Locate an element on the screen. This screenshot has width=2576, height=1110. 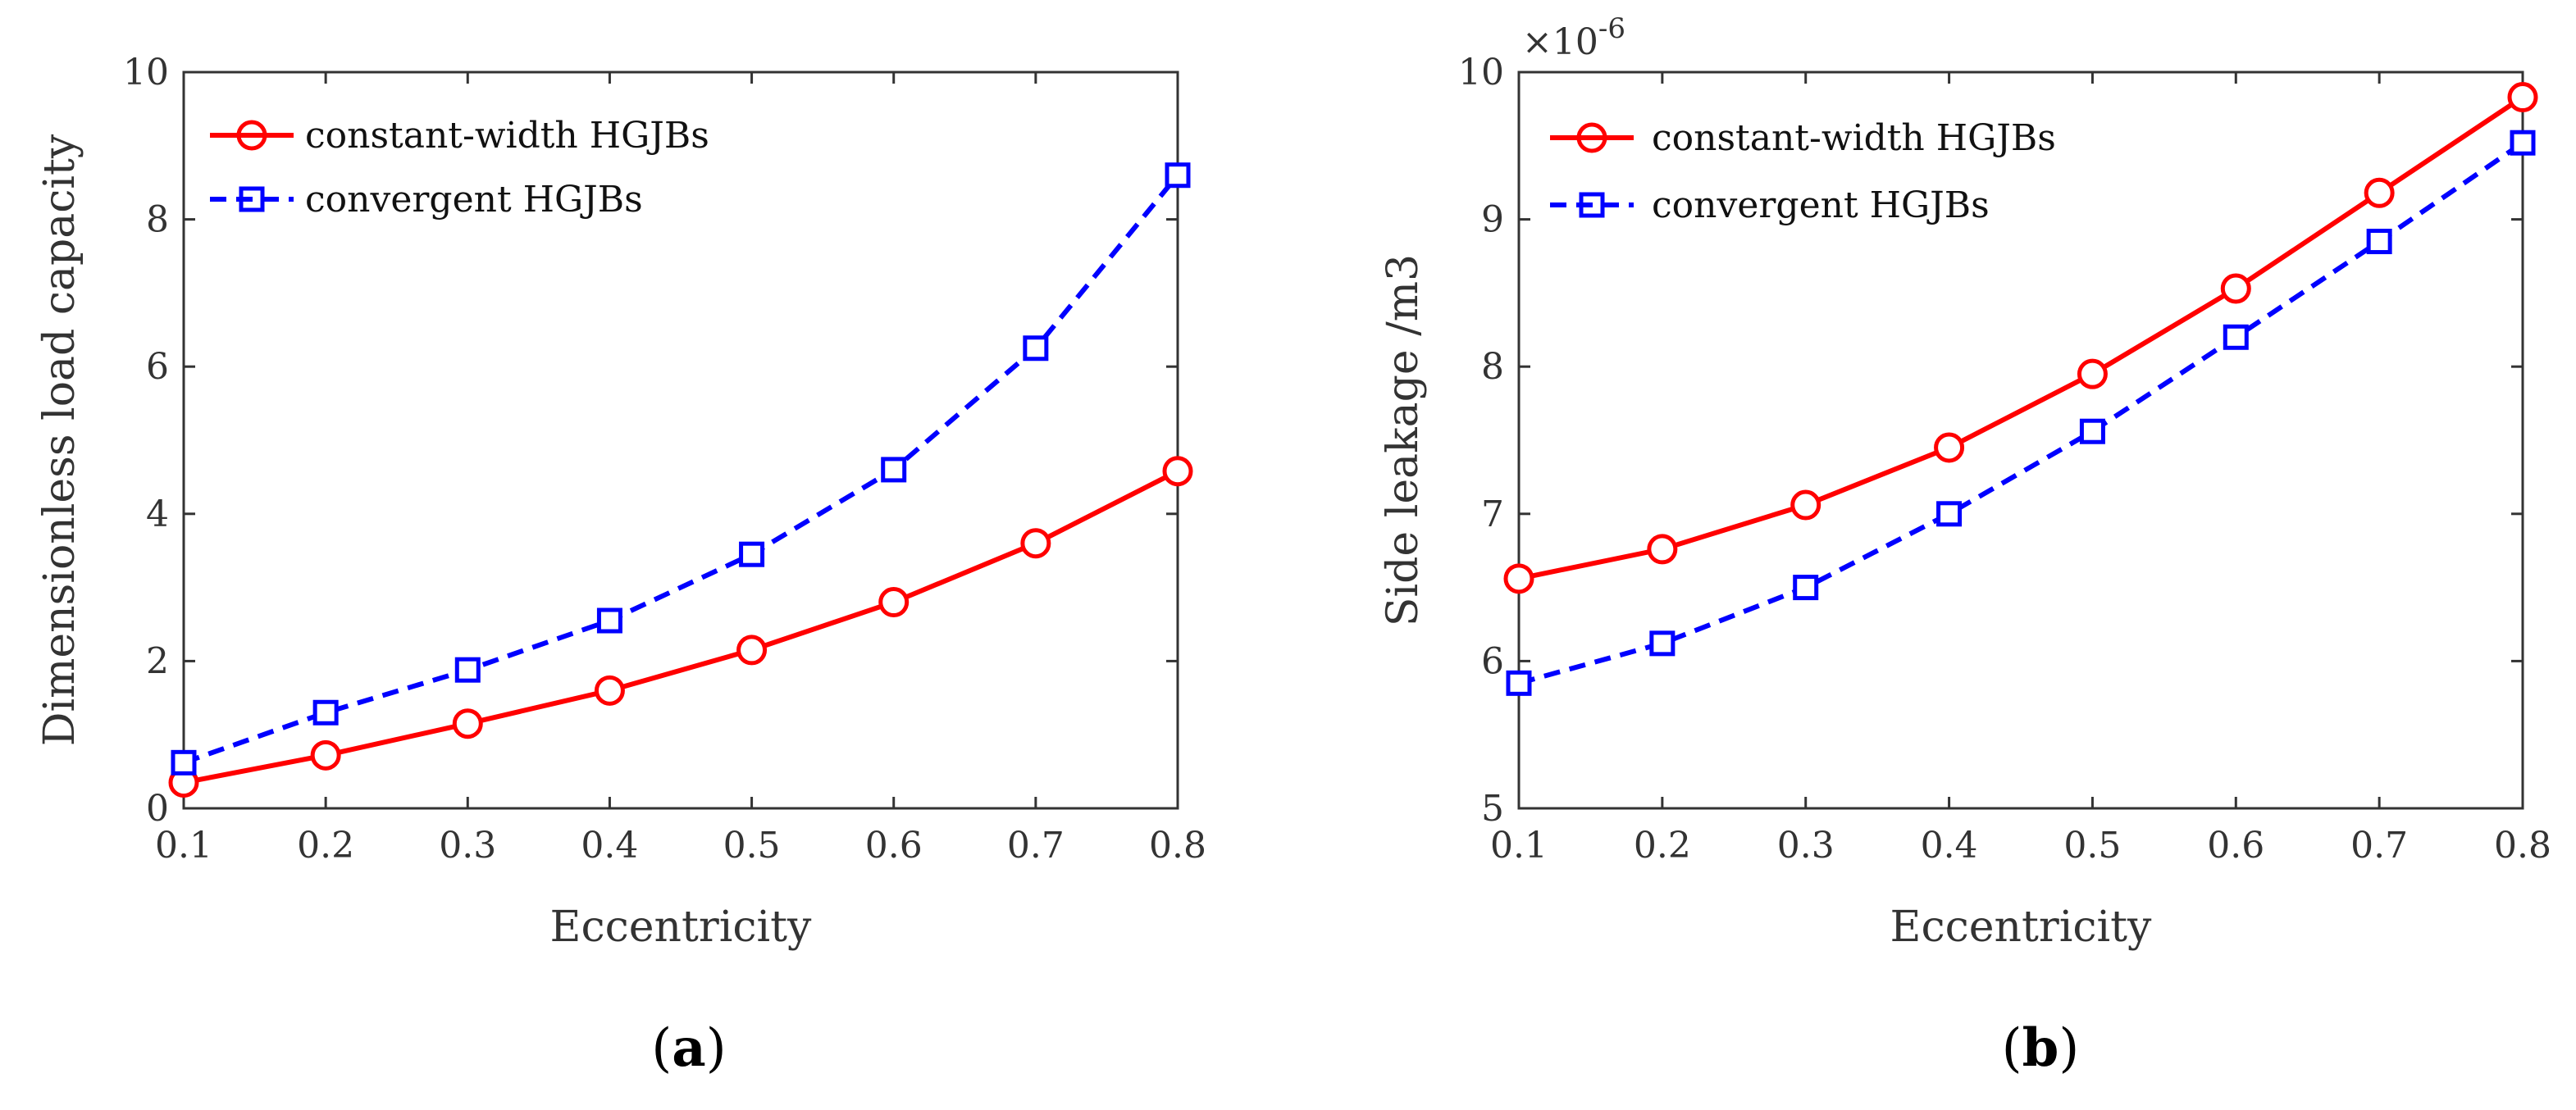
y-tick-label: 4 is located at coordinates (157, 514).